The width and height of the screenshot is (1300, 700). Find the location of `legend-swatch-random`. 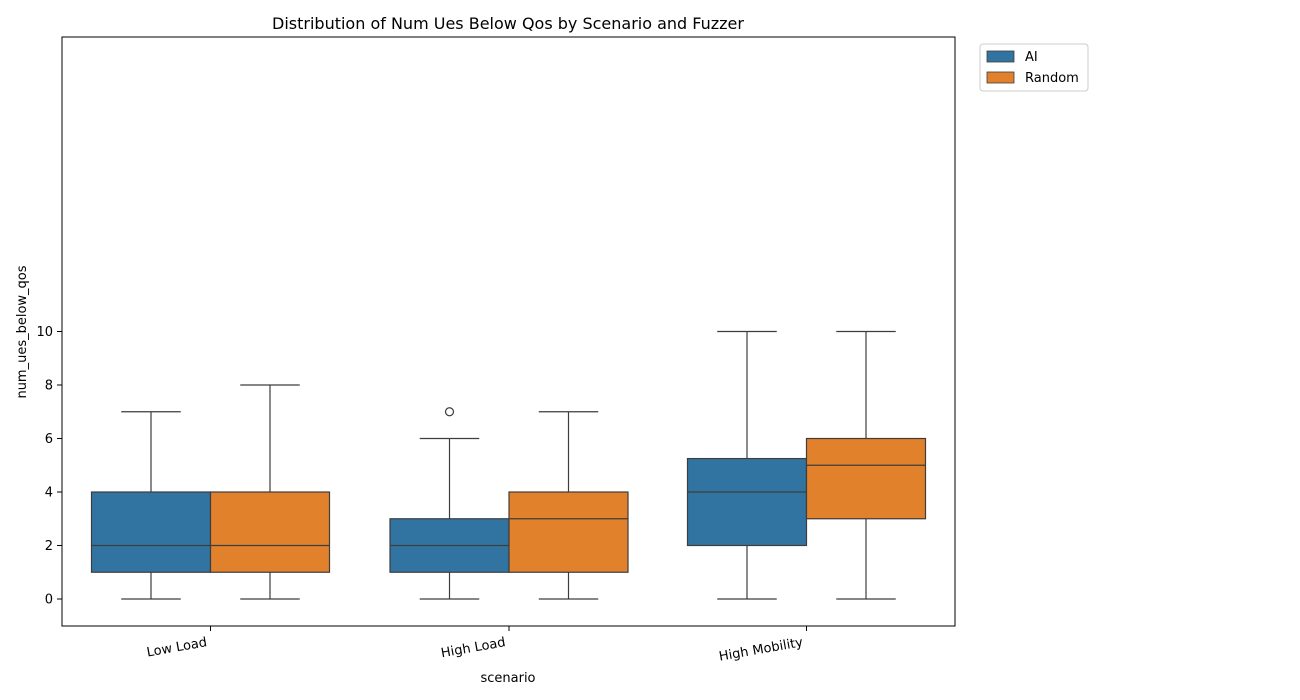

legend-swatch-random is located at coordinates (1000, 77).